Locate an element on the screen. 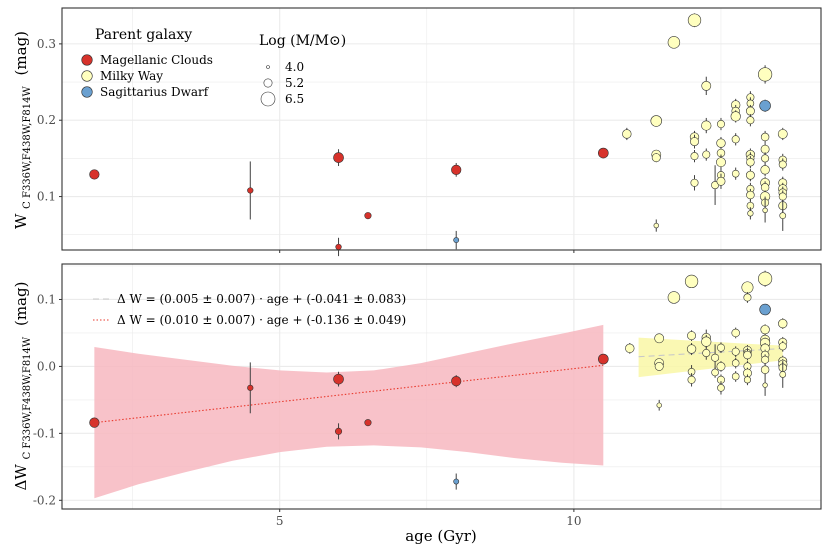  fit-line-mc is located at coordinates (349, 394).